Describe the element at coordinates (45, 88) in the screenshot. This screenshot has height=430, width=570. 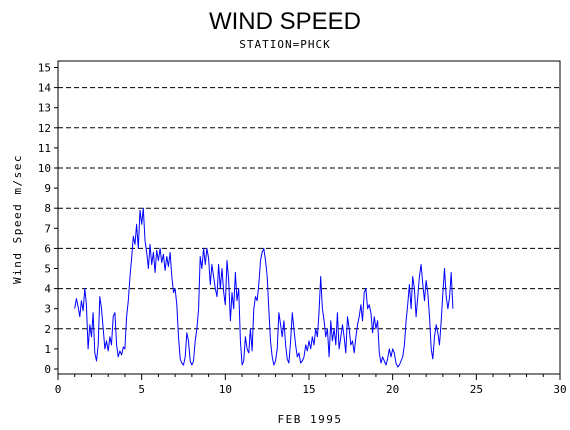
I see `y-tick-label-14: 14` at that location.